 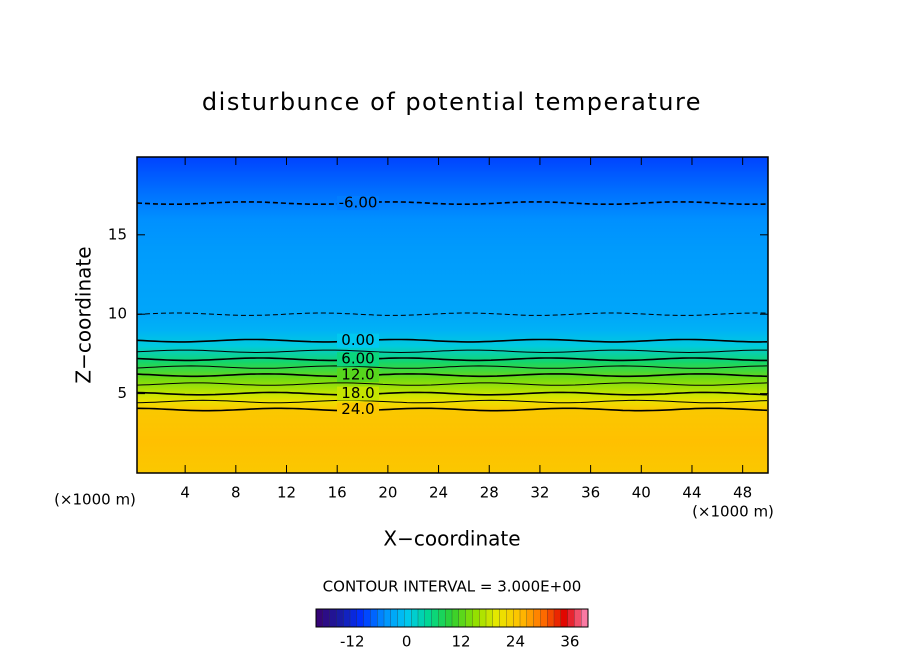 I want to click on x-tick-label: 4, so click(x=185, y=493).